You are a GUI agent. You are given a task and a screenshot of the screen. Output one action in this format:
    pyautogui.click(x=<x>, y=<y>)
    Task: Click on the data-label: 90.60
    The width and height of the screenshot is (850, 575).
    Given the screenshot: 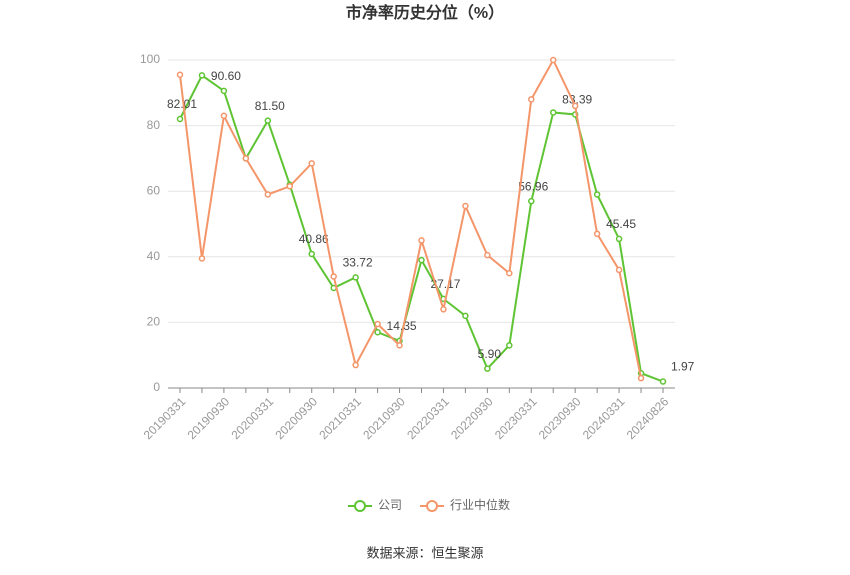 What is the action you would take?
    pyautogui.click(x=226, y=76)
    